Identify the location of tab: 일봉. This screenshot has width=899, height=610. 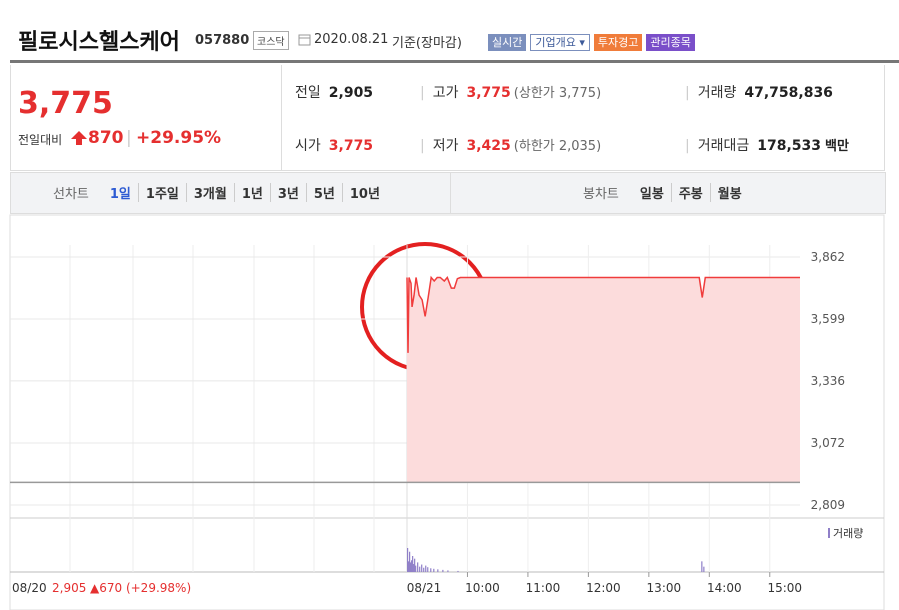
(651, 194).